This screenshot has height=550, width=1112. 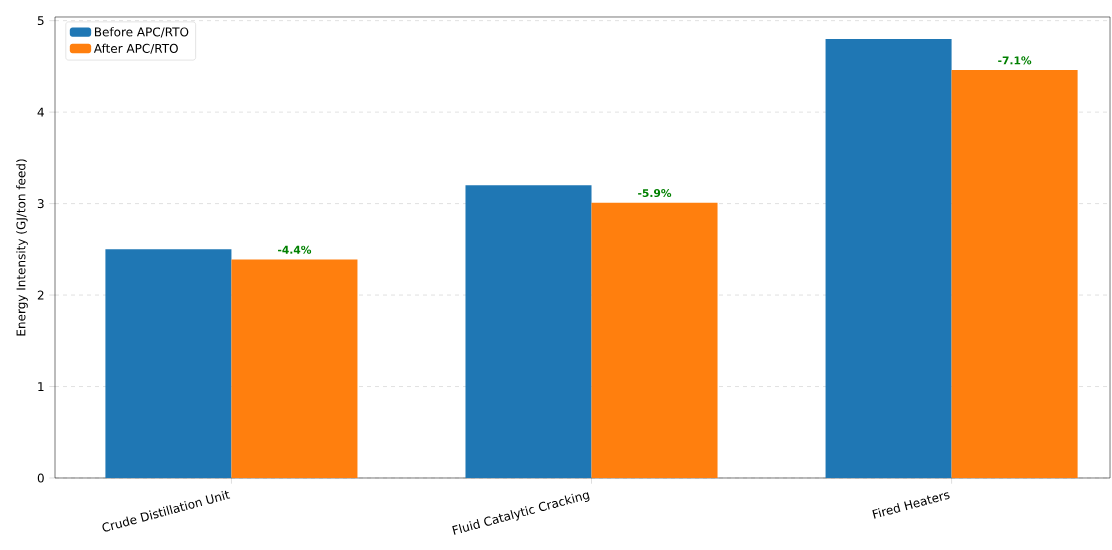 I want to click on x-tick-label: Fluid Catalytic Cracking, so click(x=521, y=513).